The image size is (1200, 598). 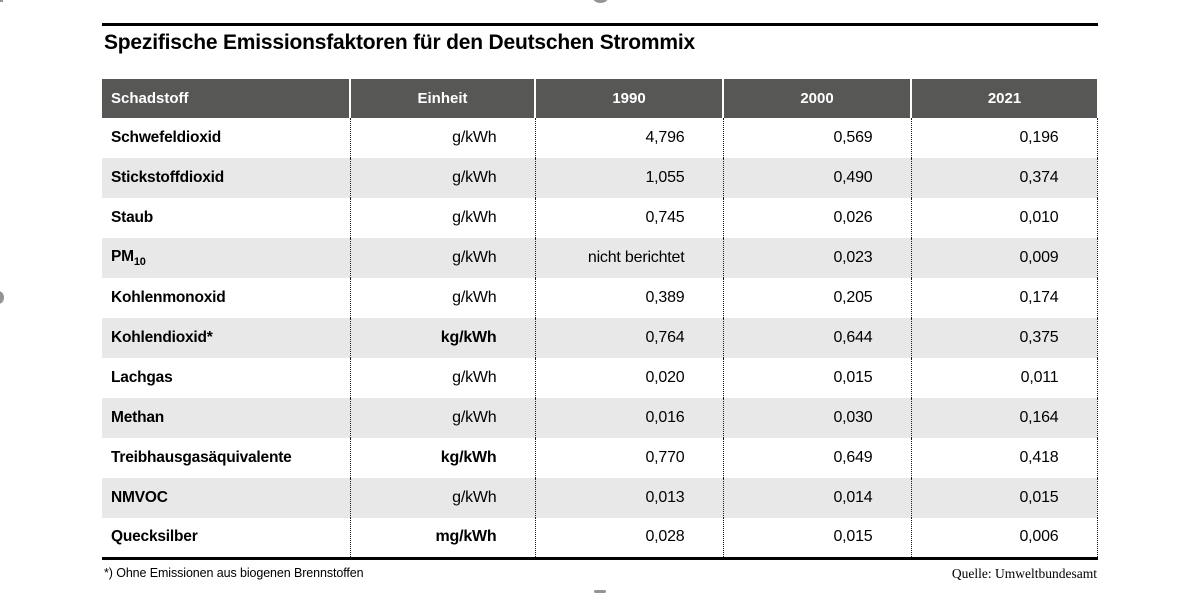 What do you see at coordinates (816, 418) in the screenshot?
I see `value-2000-cell: 0,030` at bounding box center [816, 418].